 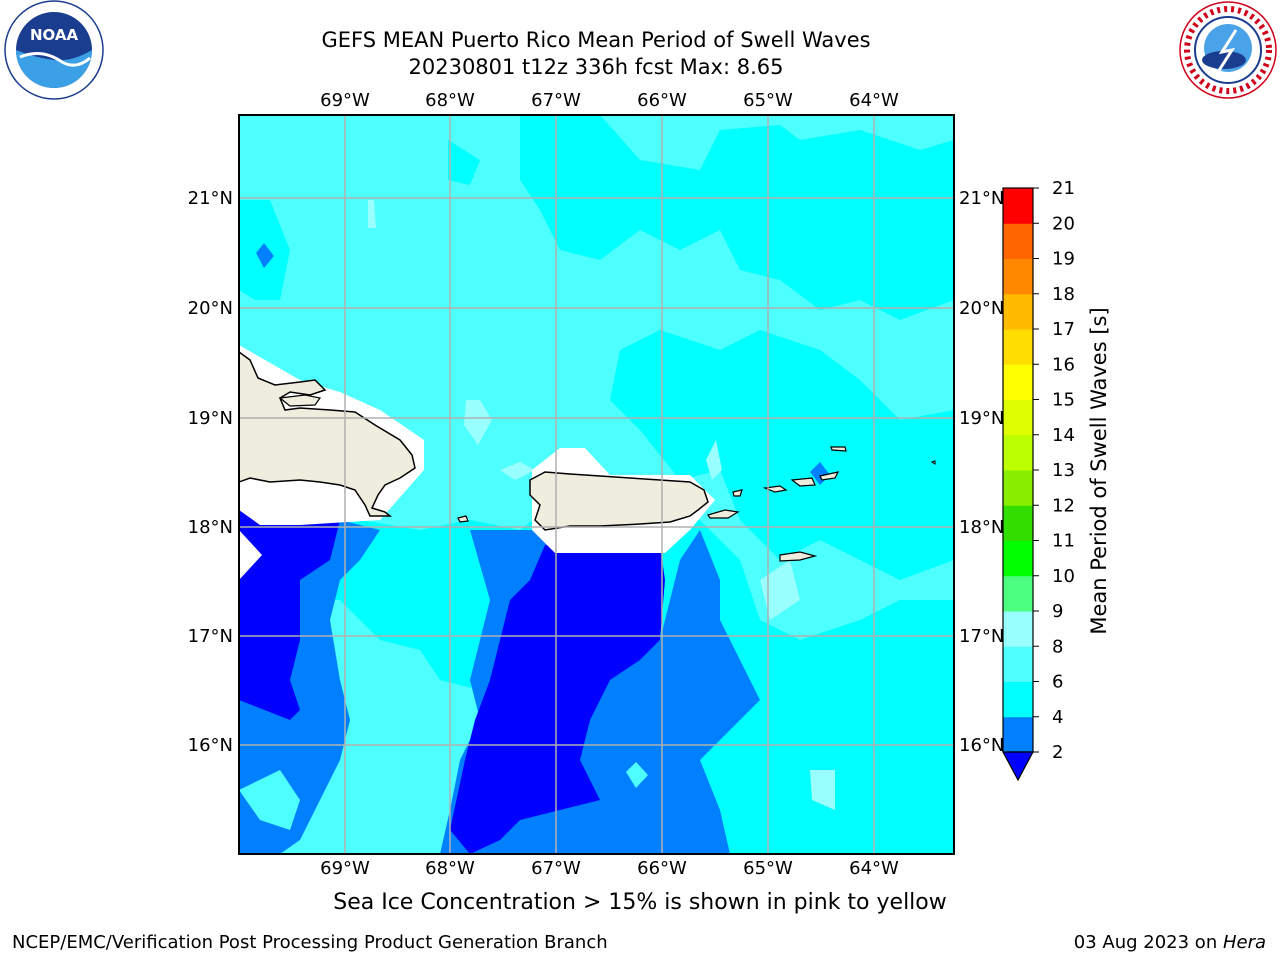 What do you see at coordinates (1063, 576) in the screenshot?
I see `colorbar-tick-label: 10` at bounding box center [1063, 576].